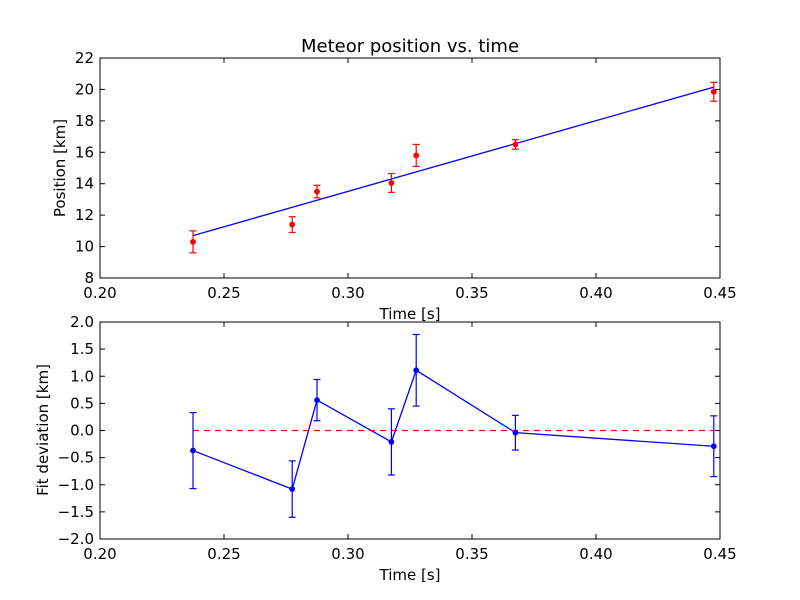 Image resolution: width=800 pixels, height=600 pixels. Describe the element at coordinates (60, 168) in the screenshot. I see `position-y-axis-label: Position [km]` at that location.